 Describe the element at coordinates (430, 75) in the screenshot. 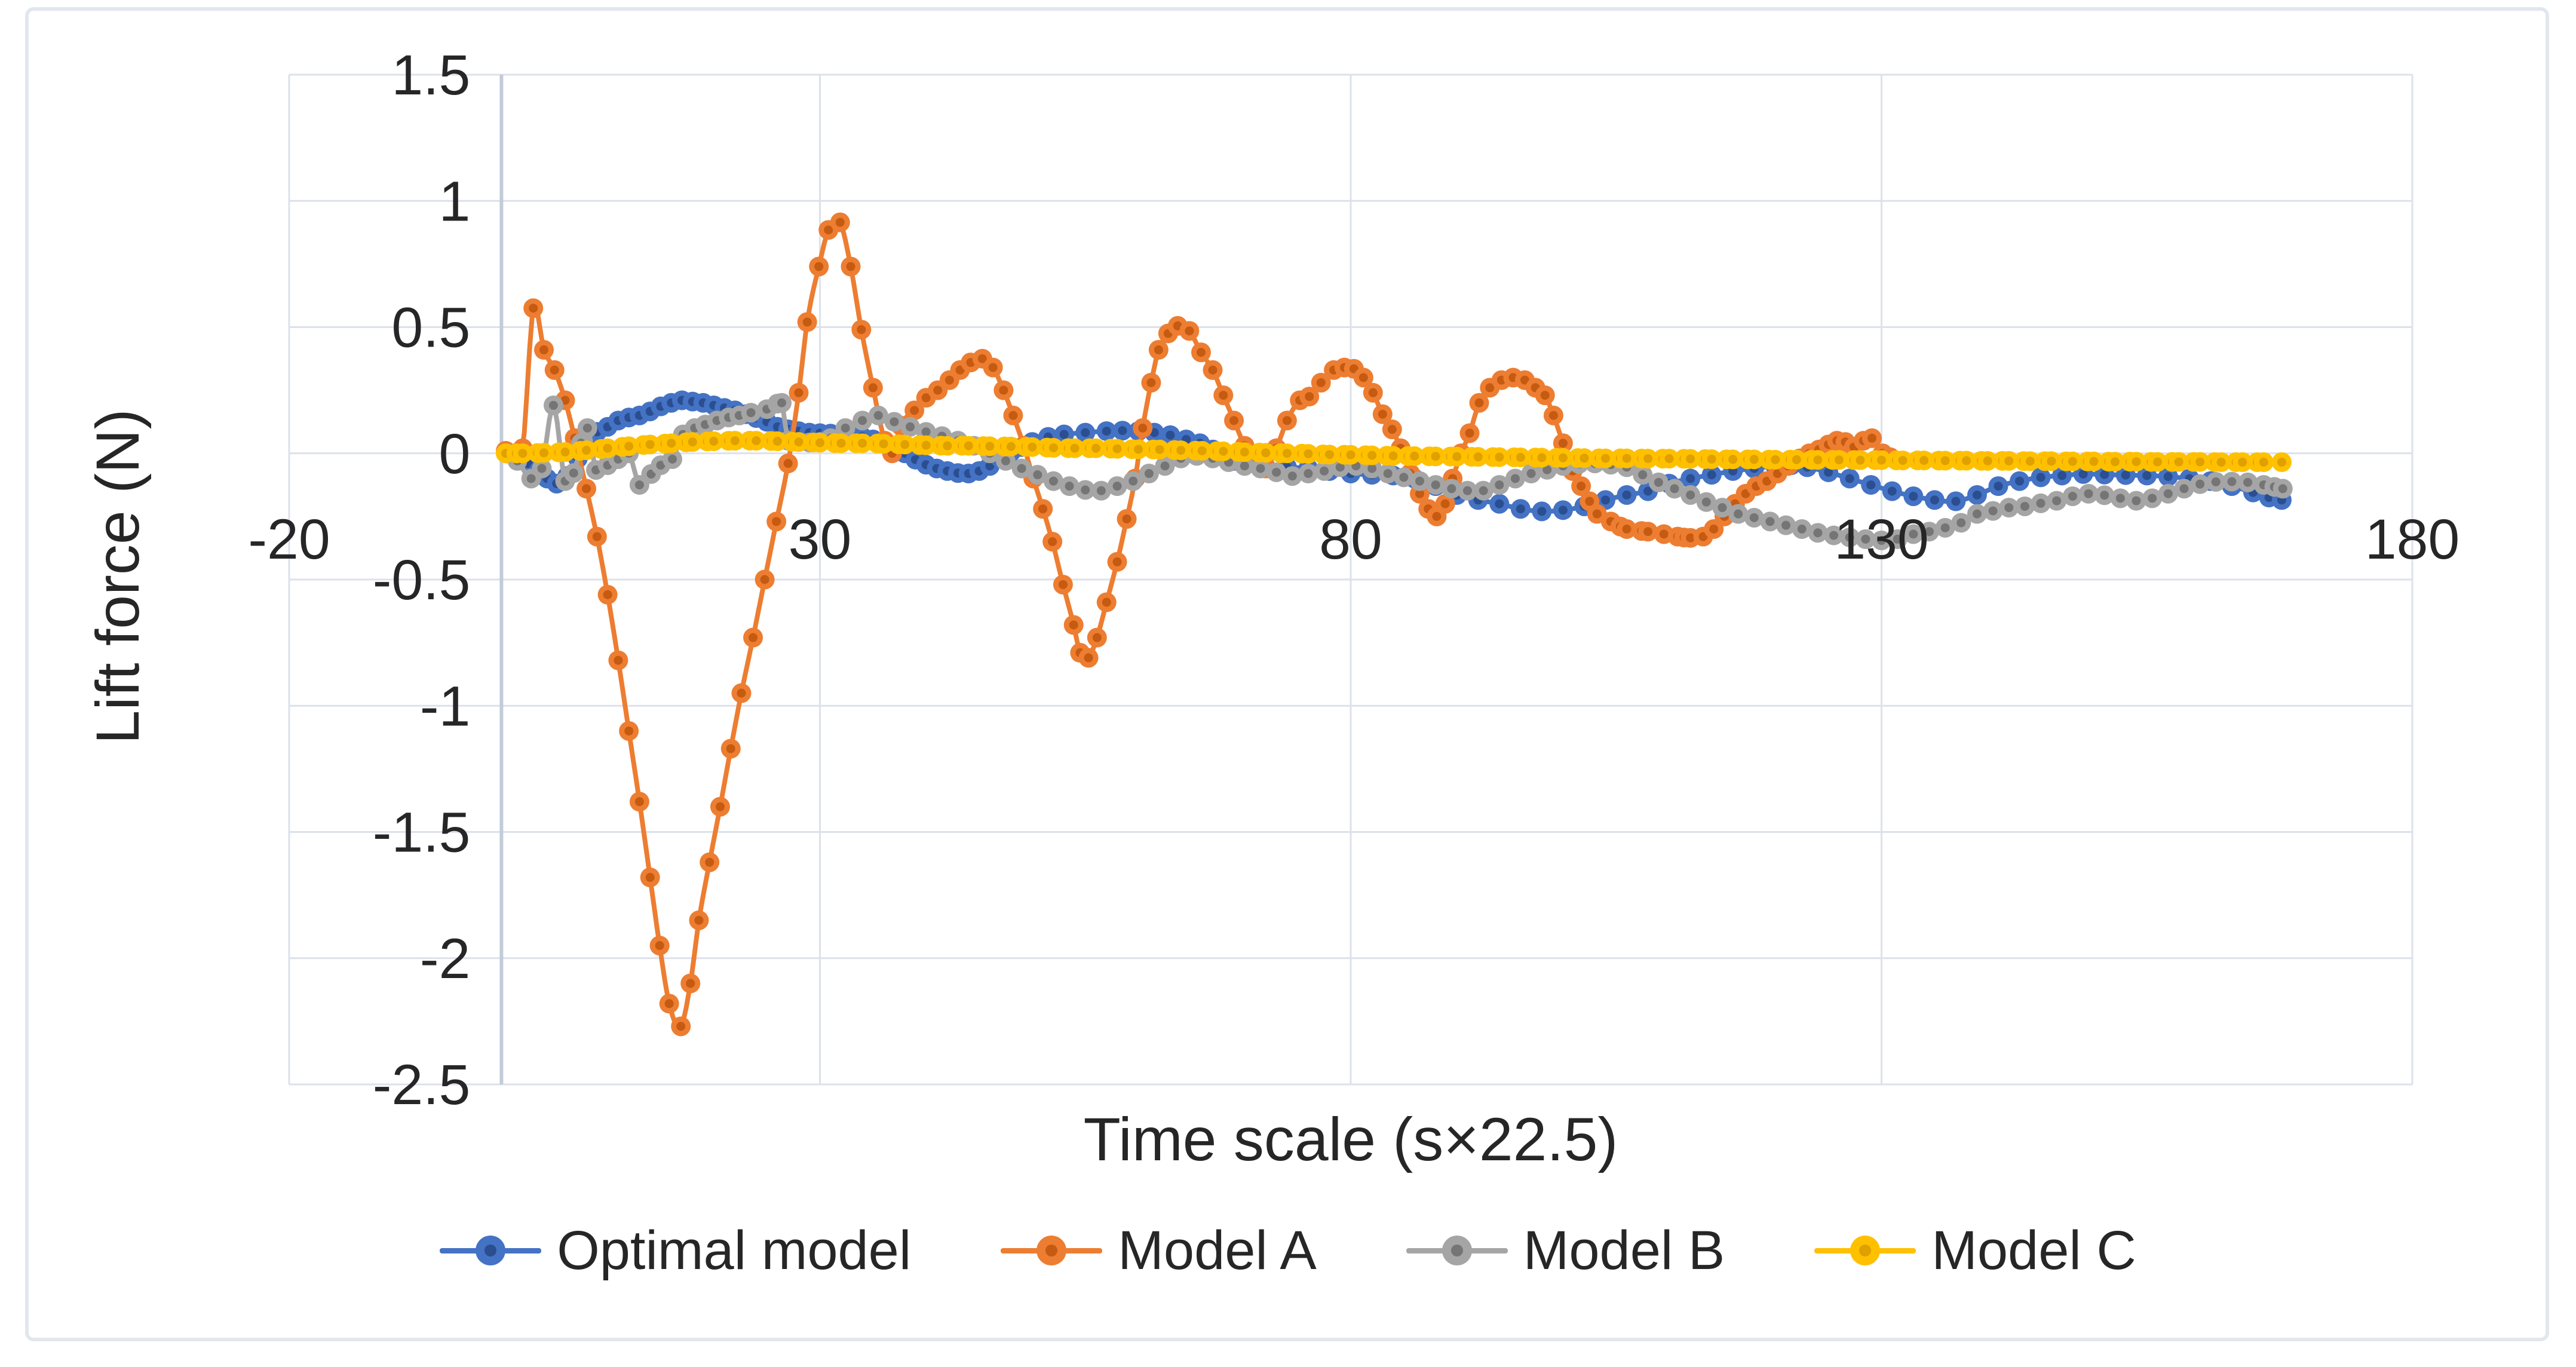

I see `y-tick-label: 1.5` at that location.